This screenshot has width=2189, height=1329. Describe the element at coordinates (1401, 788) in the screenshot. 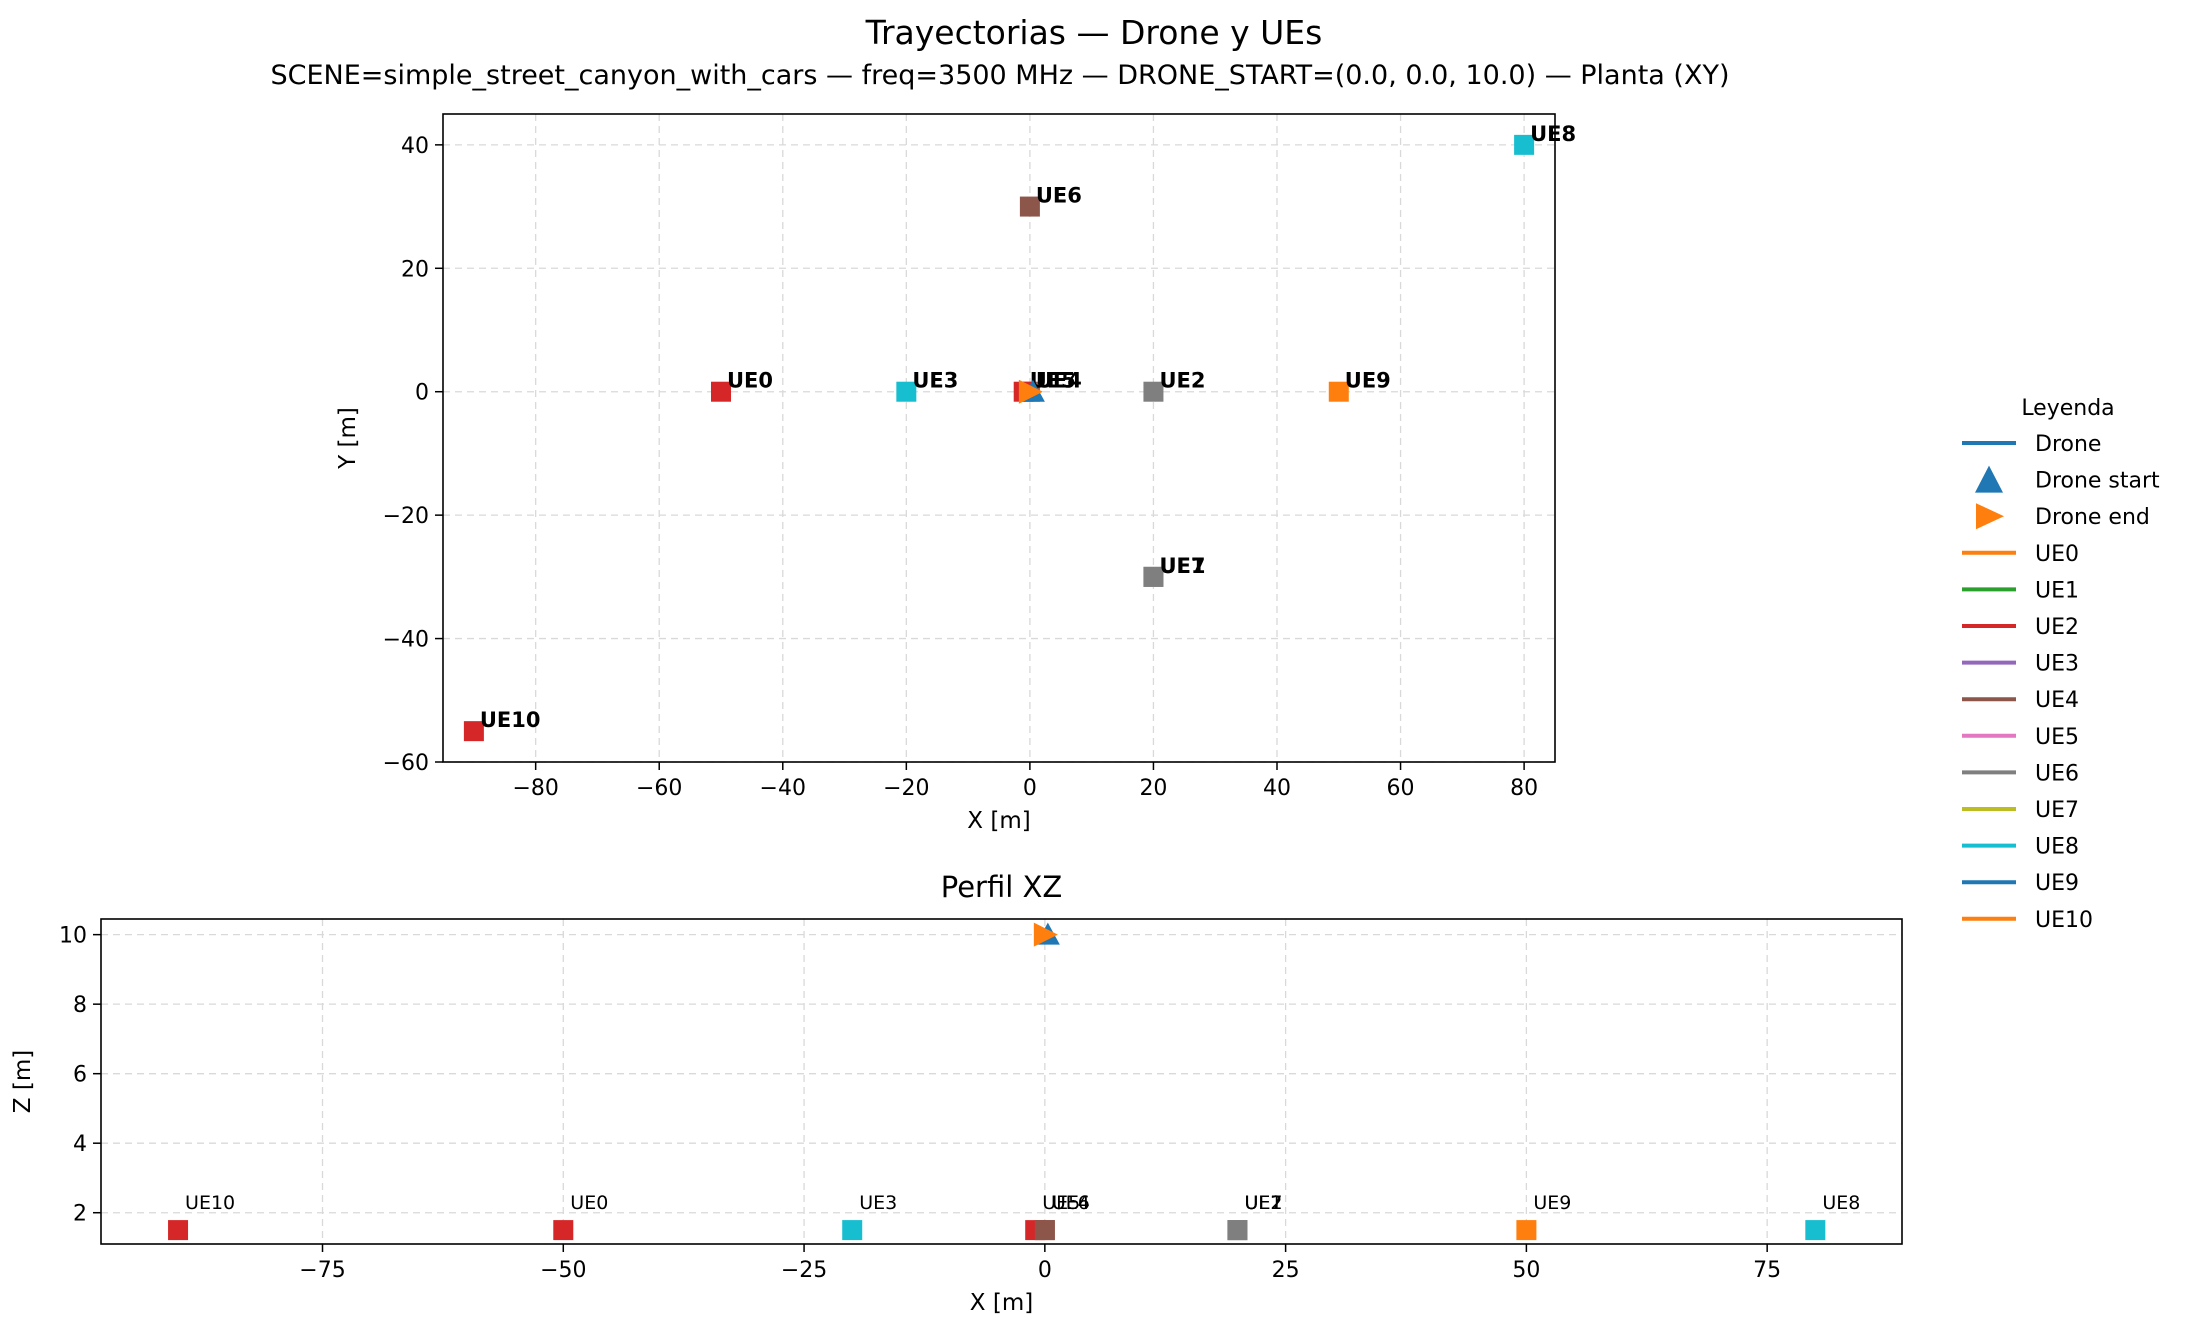

I see `x-tick-label: 60` at that location.